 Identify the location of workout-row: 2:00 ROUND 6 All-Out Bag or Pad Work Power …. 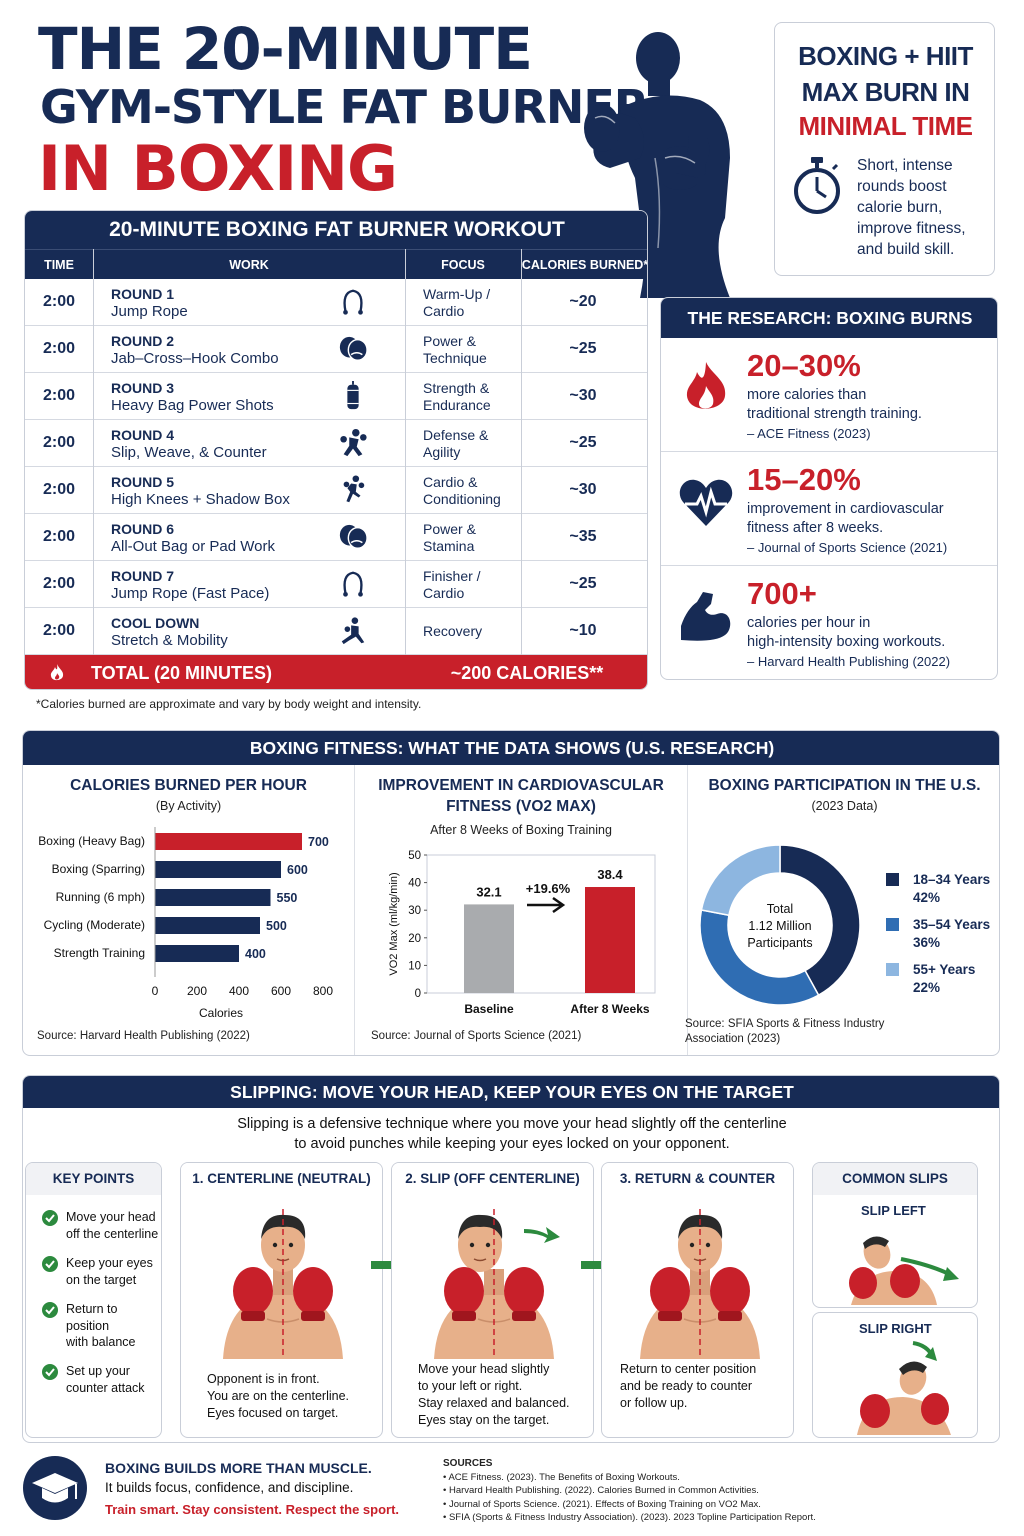
(336, 537).